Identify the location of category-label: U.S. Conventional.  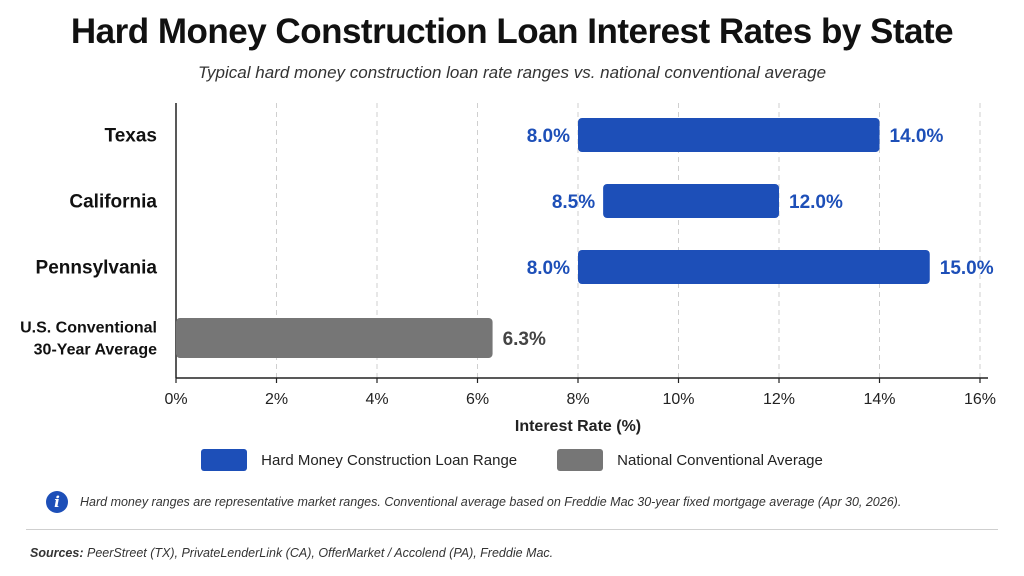
(88, 328).